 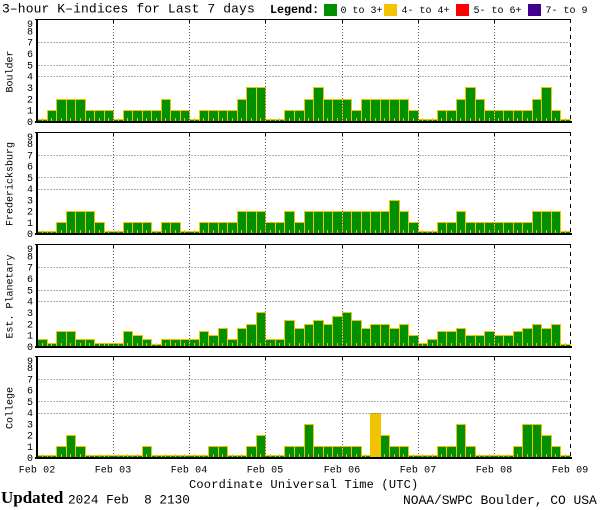 I want to click on svg-text: 7- to 9, so click(x=567, y=11).